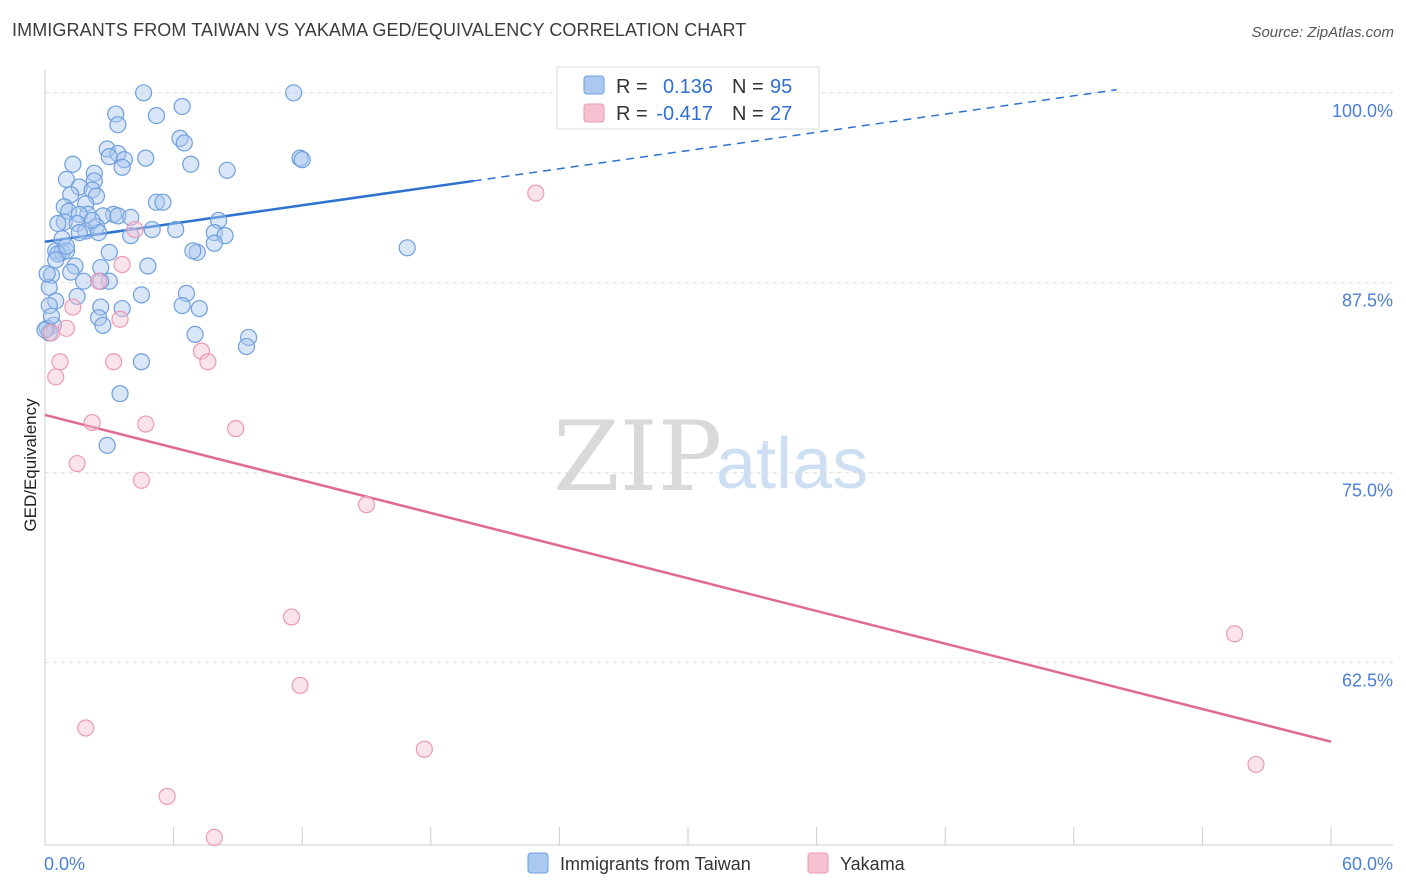 The image size is (1406, 892). Describe the element at coordinates (637, 457) in the screenshot. I see `watermark-zip: ZIP` at that location.